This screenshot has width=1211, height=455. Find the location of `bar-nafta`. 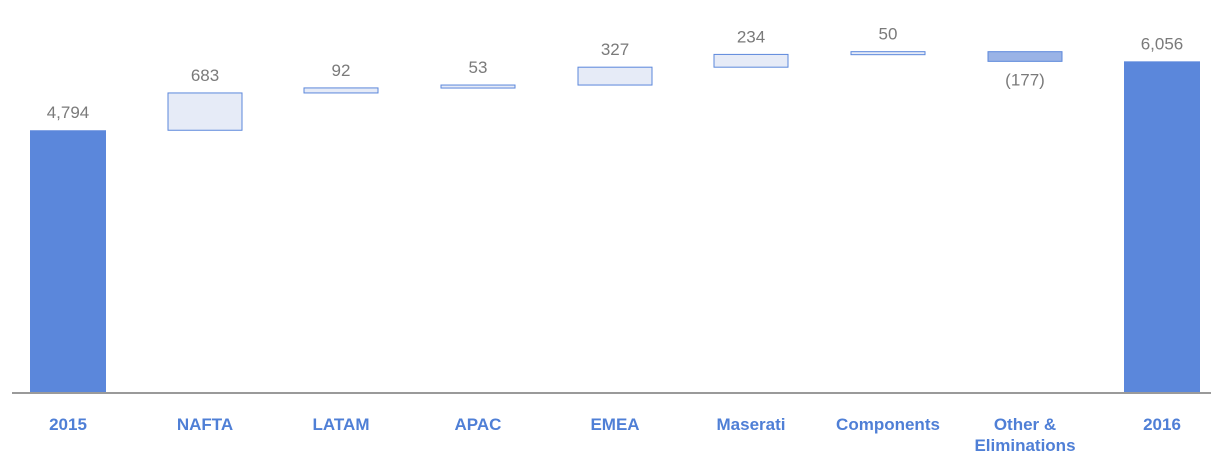

bar-nafta is located at coordinates (205, 111).